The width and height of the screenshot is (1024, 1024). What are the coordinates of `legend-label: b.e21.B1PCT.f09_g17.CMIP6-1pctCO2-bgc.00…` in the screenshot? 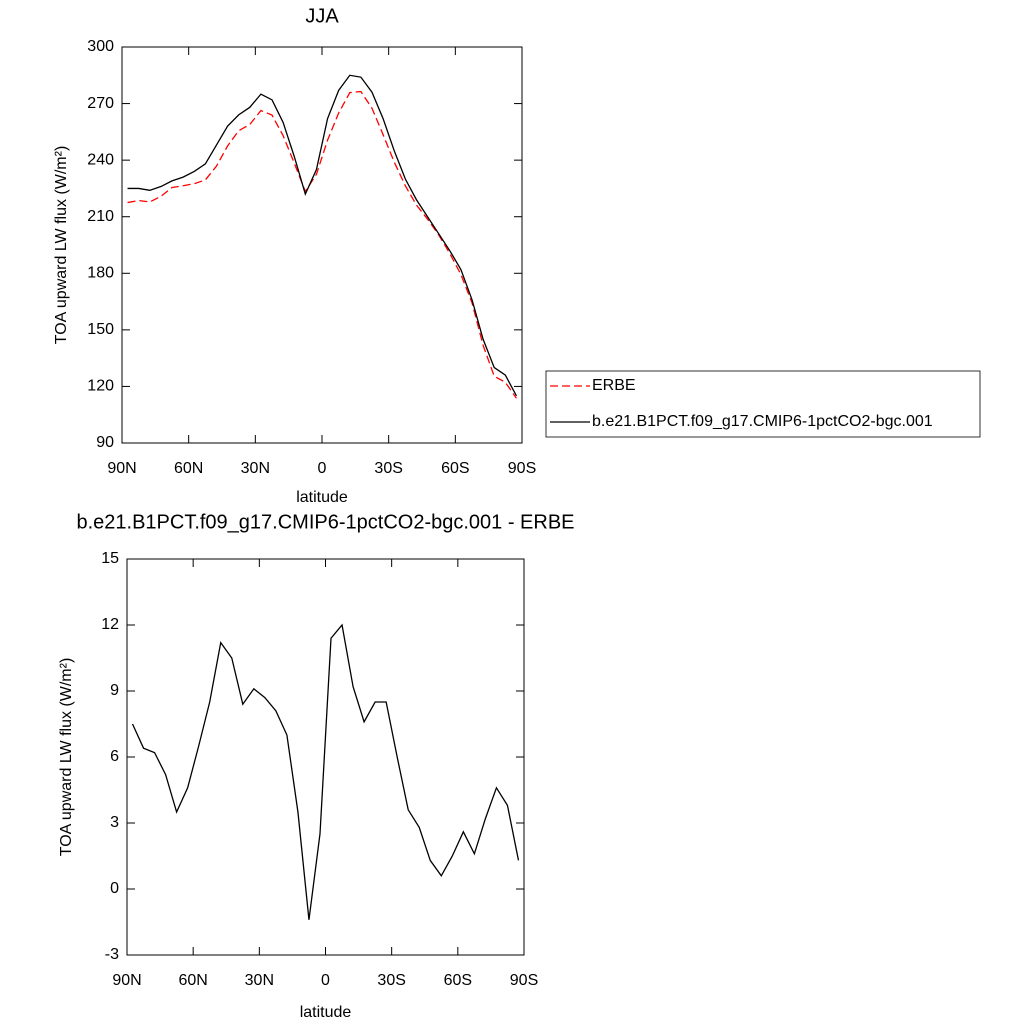 It's located at (762, 421).